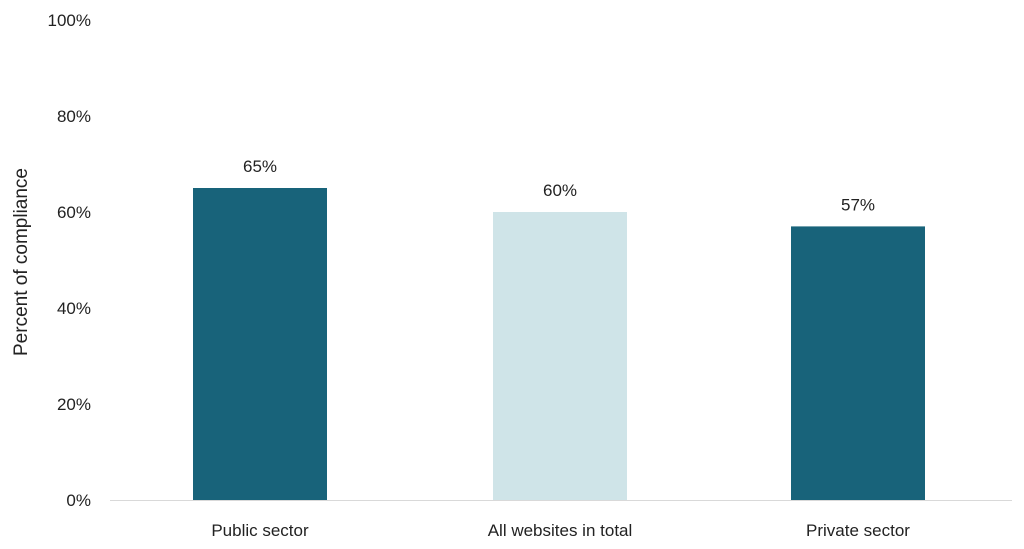 This screenshot has height=549, width=1024. Describe the element at coordinates (69, 260) in the screenshot. I see `y-tick-labels: 0% 20% 40% 60% 80% 100%` at that location.